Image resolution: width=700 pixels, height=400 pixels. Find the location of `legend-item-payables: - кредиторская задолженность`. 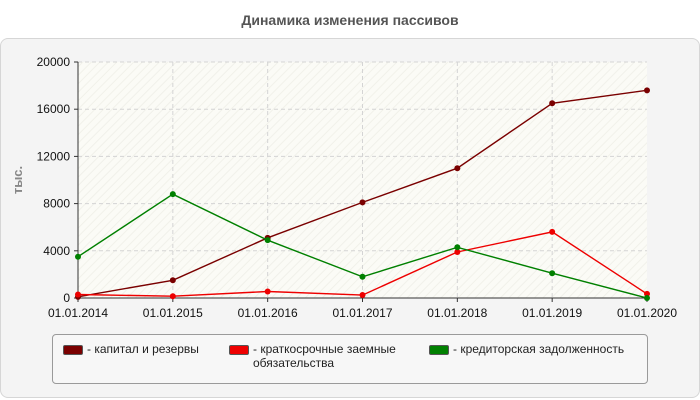

legend-item-payables: - кредиторская задолженность is located at coordinates (526, 349).